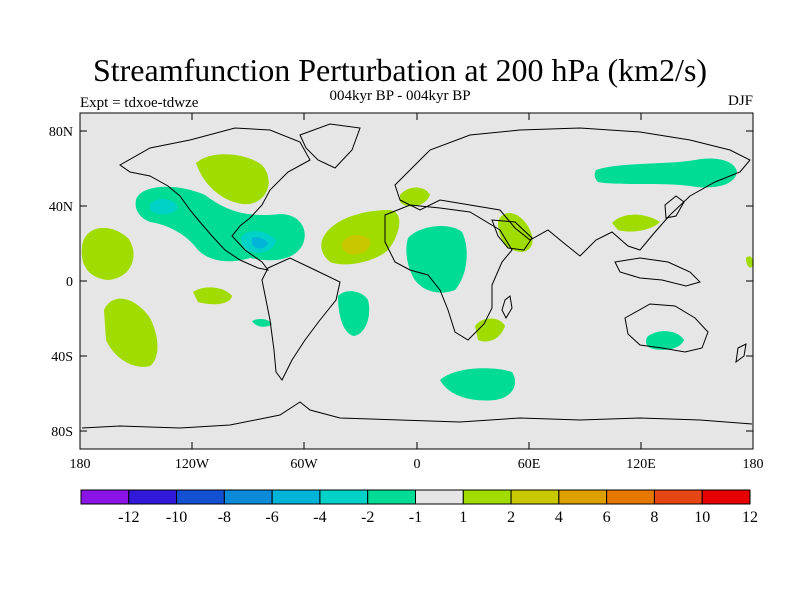 The height and width of the screenshot is (600, 800). Describe the element at coordinates (61, 132) in the screenshot. I see `lat-label: 80N` at that location.